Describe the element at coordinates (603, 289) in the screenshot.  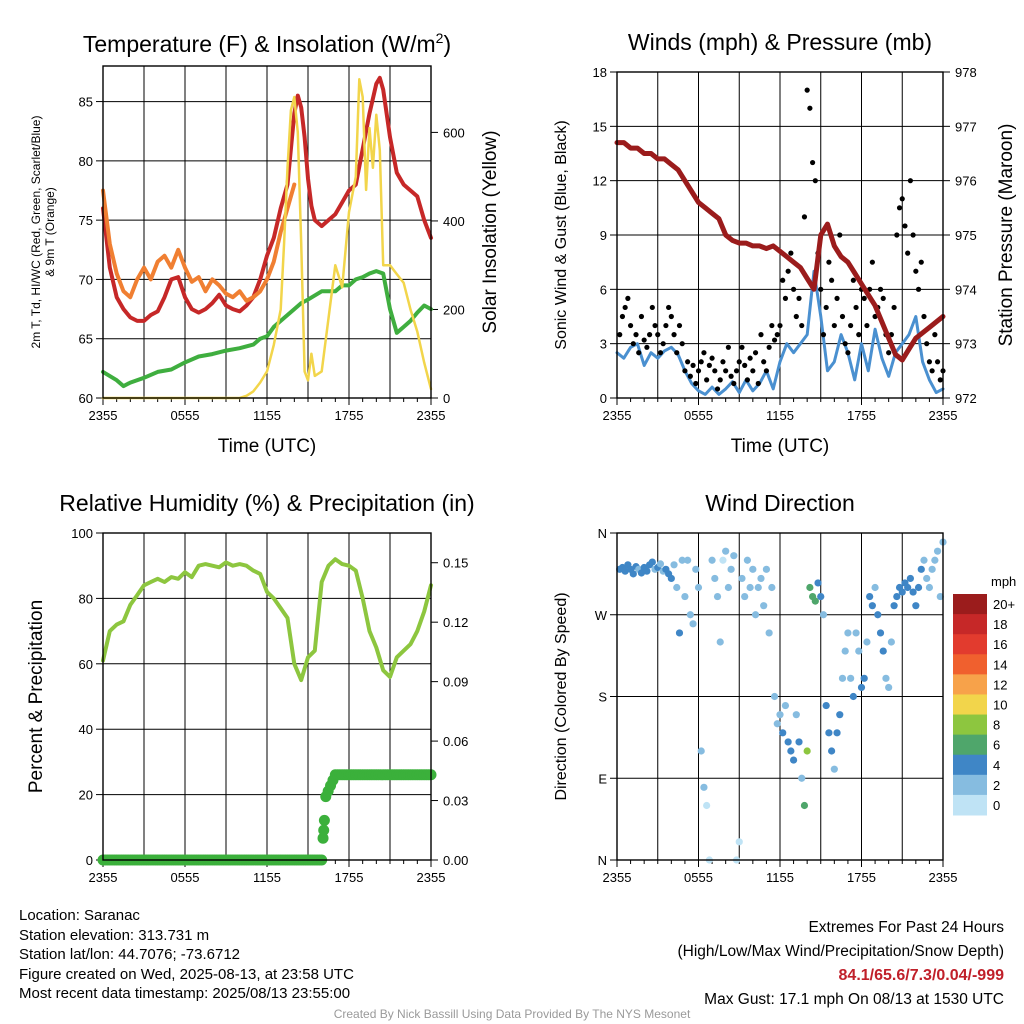
I see `y-tick-label: 6` at that location.